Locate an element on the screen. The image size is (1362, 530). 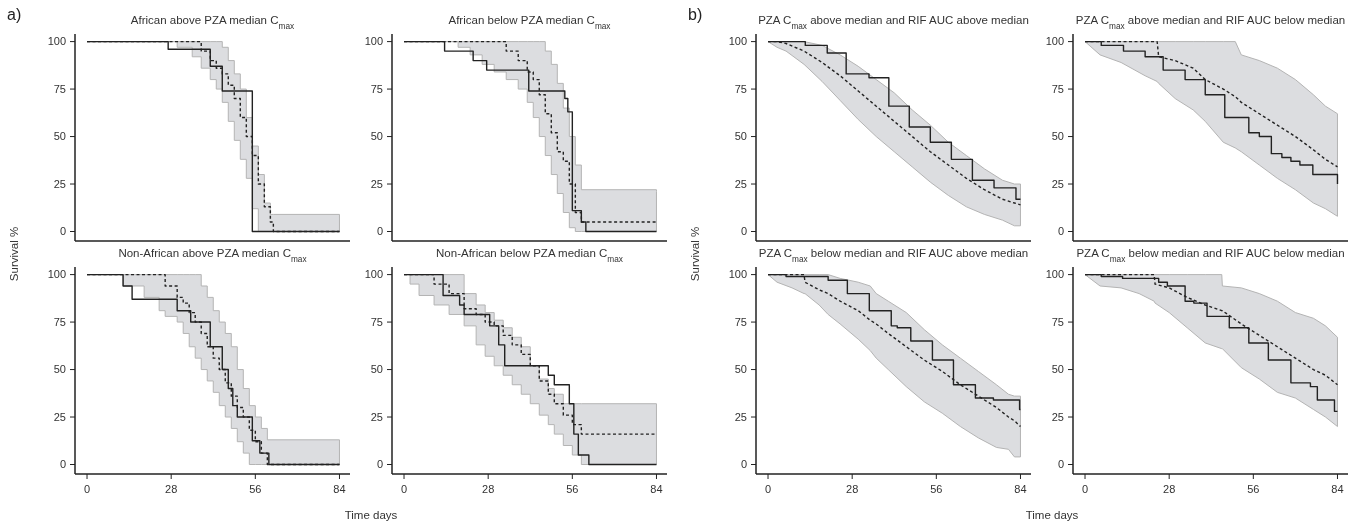
chart-title: PZA C$_{max}$ above median and RIF AUC below median is located at coordinates (1210, 22).